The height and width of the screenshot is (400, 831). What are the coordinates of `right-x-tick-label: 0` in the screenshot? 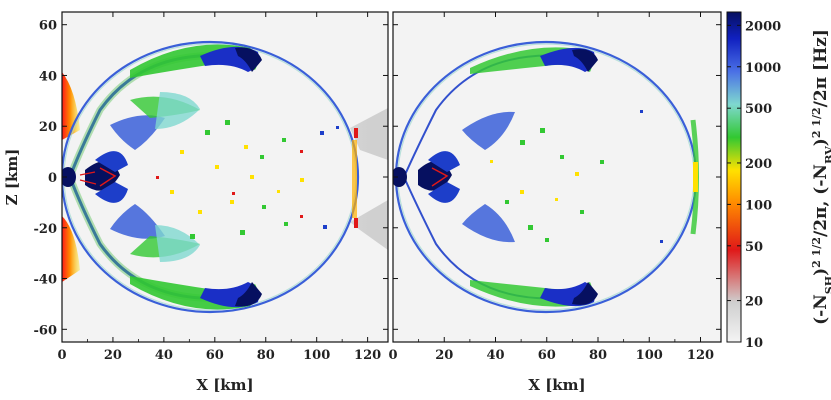 It's located at (392, 355).